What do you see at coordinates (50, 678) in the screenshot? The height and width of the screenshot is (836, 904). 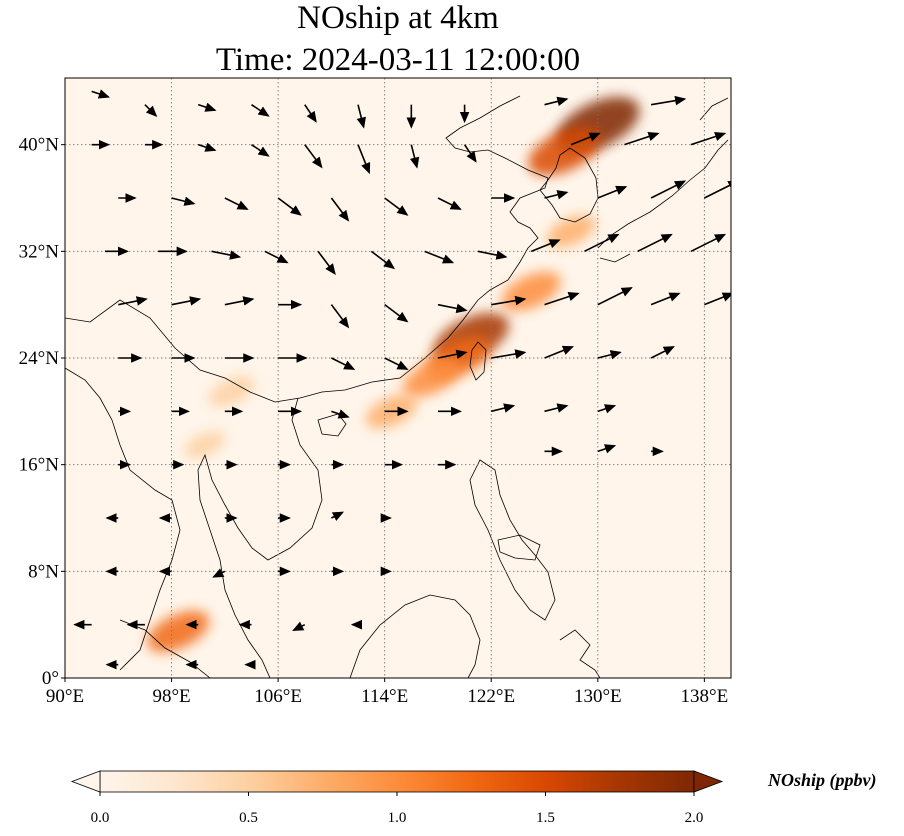 I see `latitude-tick-label: 0°` at bounding box center [50, 678].